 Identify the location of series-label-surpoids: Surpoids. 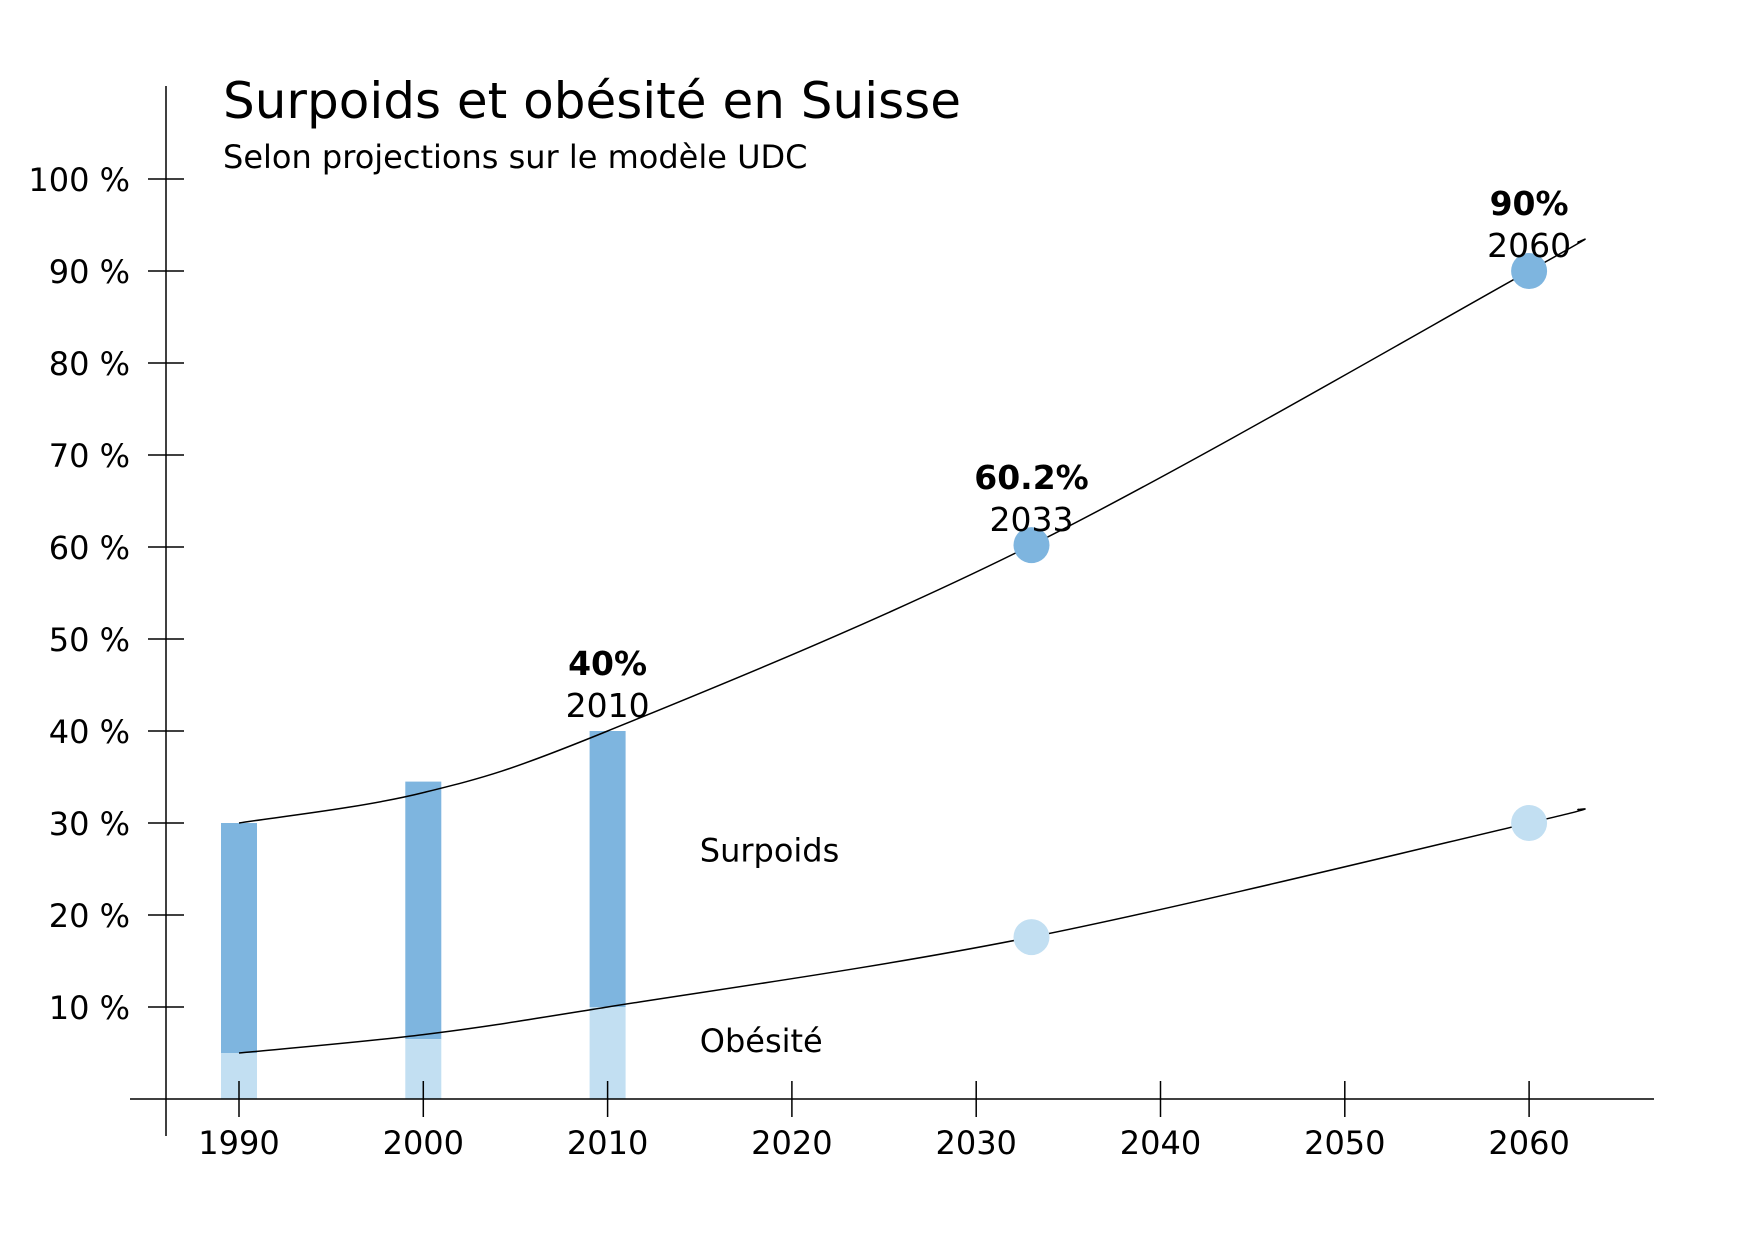
(770, 851).